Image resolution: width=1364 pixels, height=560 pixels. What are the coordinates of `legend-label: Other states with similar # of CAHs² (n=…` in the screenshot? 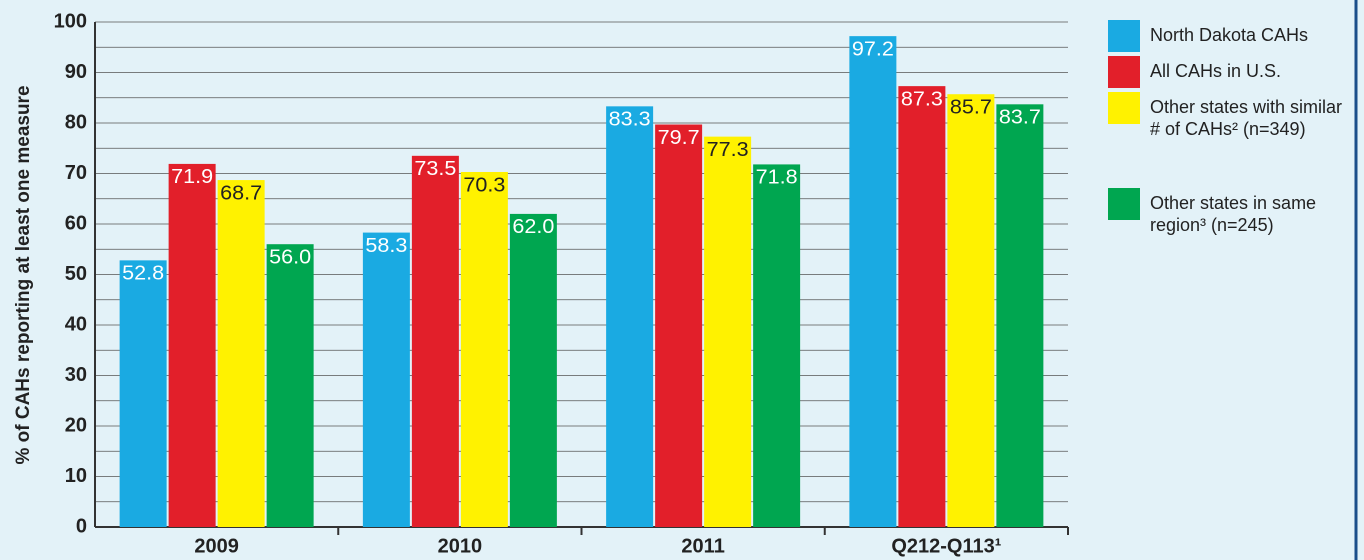 It's located at (1246, 118).